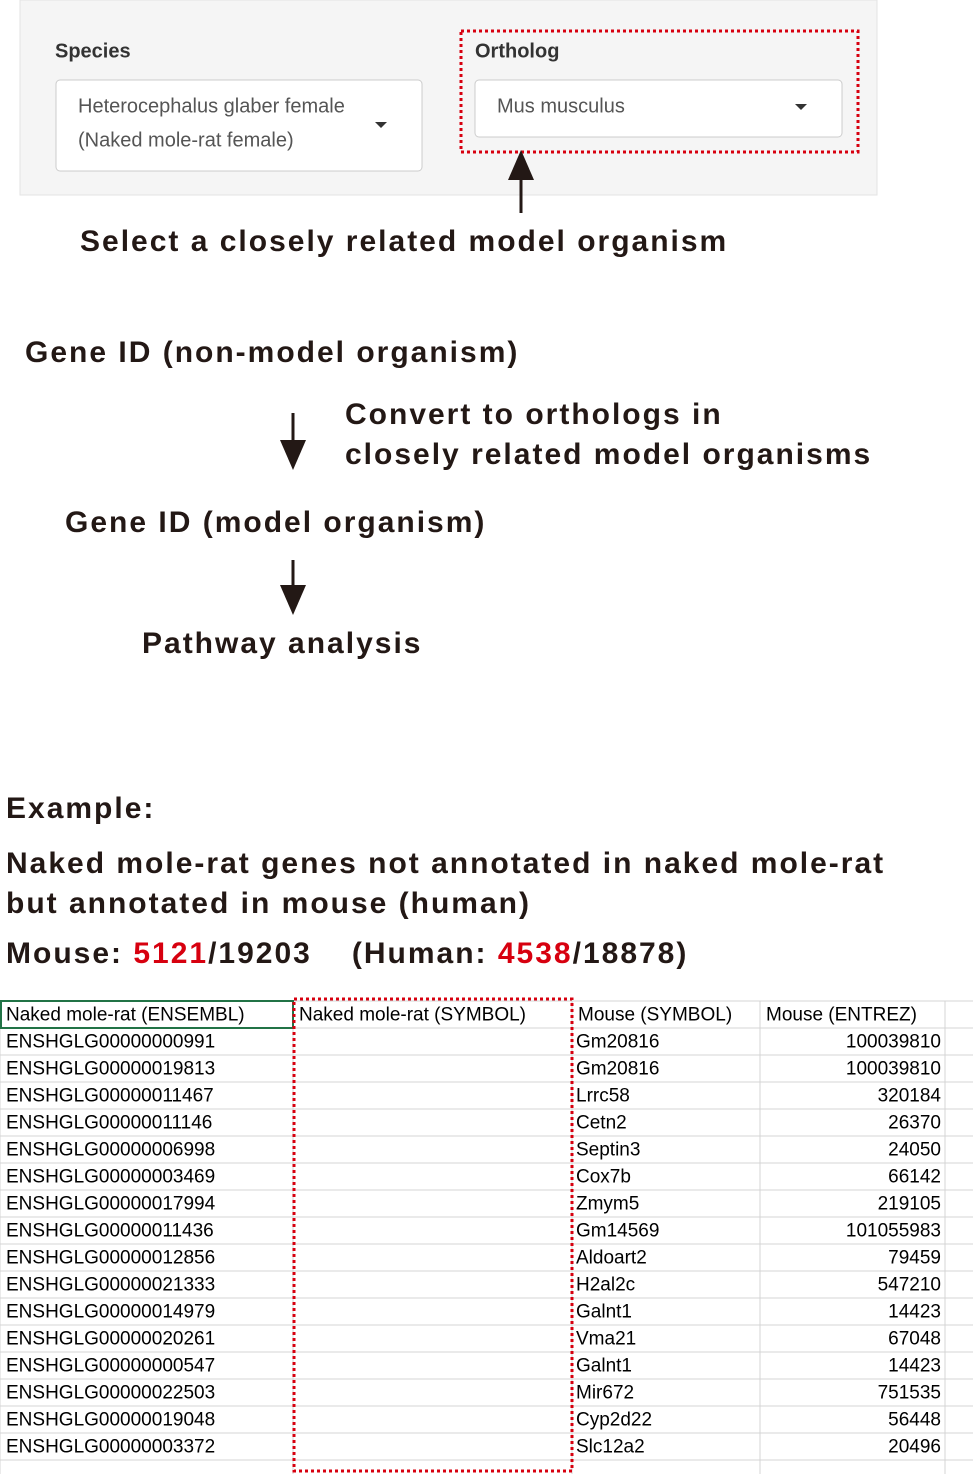 The height and width of the screenshot is (1474, 973). I want to click on ensembl-cell: ENSHGLG00000019813, so click(110, 1069).